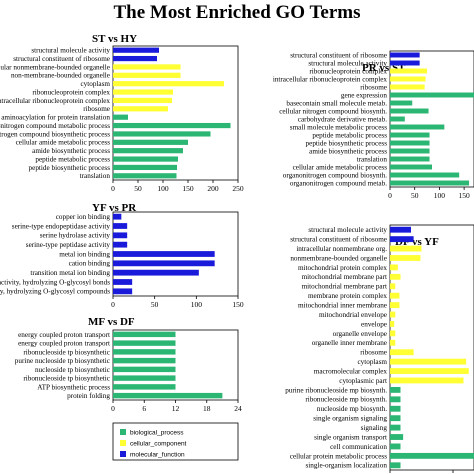  What do you see at coordinates (350, 419) in the screenshot?
I see `category-label: single organism signaling` at bounding box center [350, 419].